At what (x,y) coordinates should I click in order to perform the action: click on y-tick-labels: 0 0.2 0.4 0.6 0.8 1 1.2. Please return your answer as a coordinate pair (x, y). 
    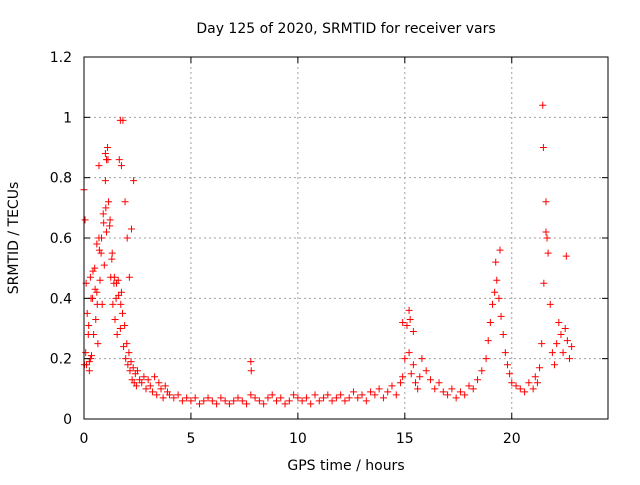
    Looking at the image, I should click on (61, 239).